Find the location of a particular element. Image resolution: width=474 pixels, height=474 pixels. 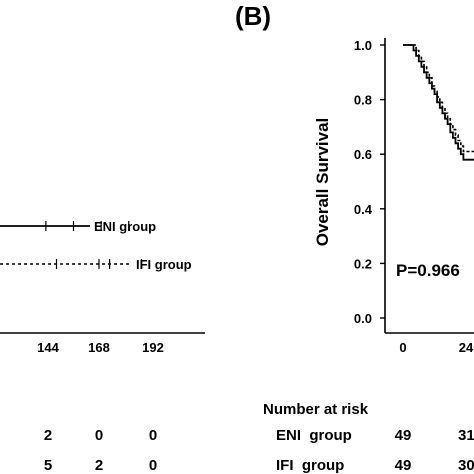

panel-a-legend-ifi: IFI group is located at coordinates (164, 264).